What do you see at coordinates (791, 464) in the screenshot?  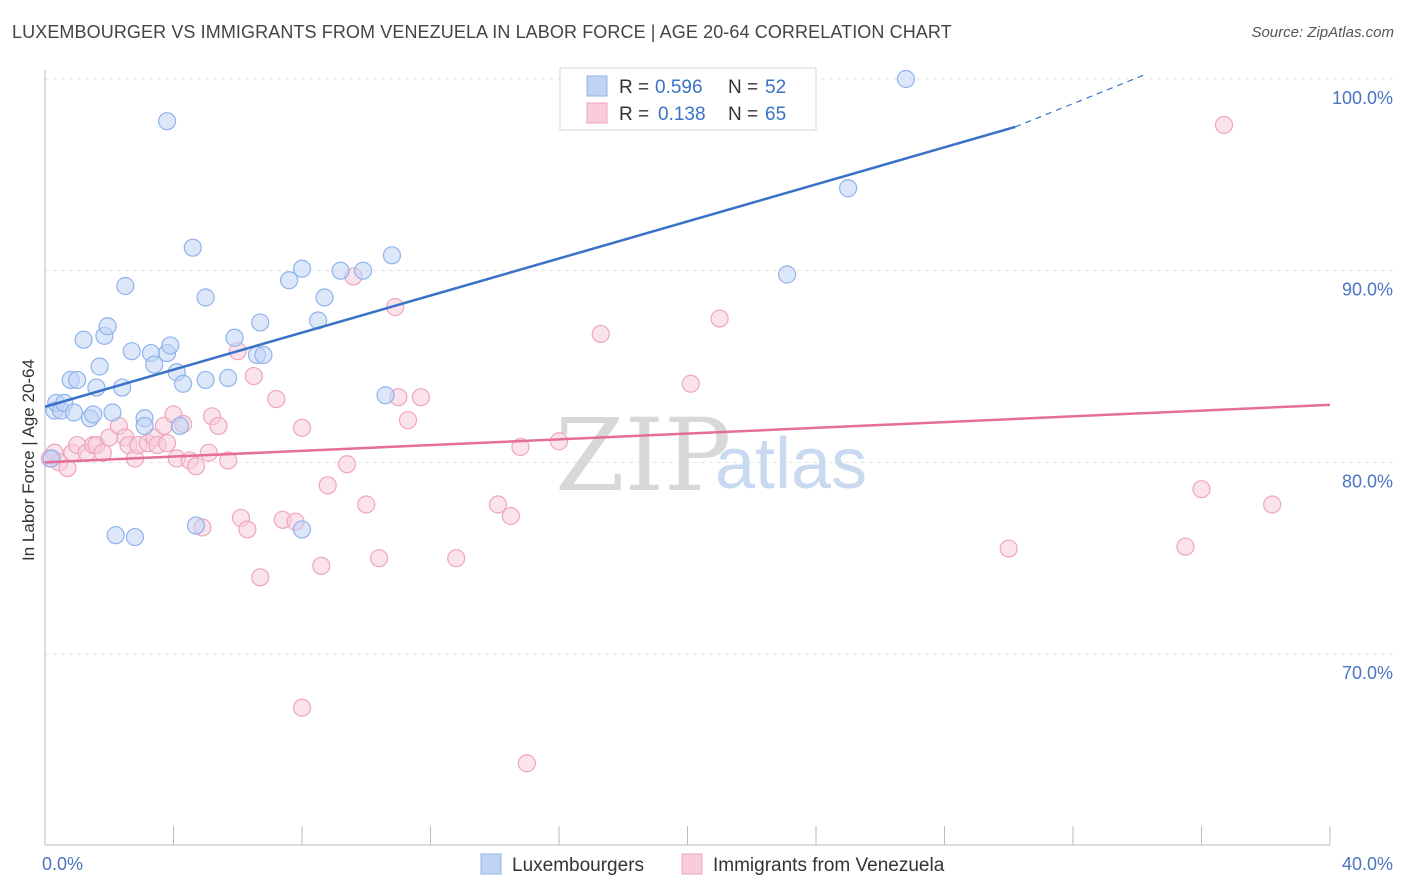 I see `watermark-atlas: atlas` at bounding box center [791, 464].